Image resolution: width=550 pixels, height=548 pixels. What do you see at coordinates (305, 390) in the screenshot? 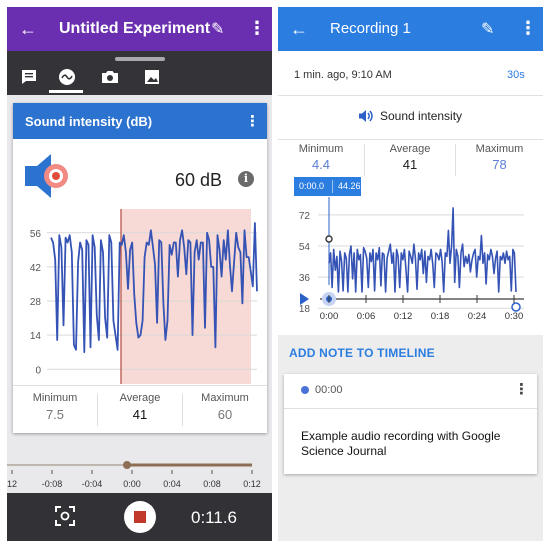
I see `note-marker-icon` at bounding box center [305, 390].